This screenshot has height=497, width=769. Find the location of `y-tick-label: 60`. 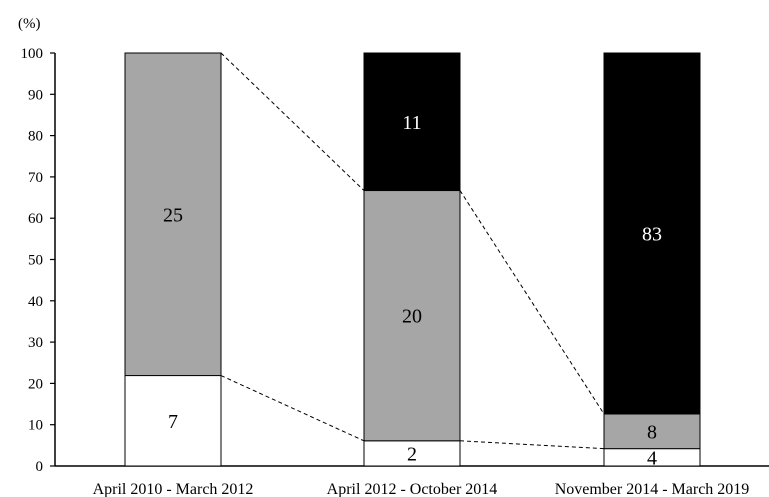

y-tick-label: 60 is located at coordinates (35, 219).